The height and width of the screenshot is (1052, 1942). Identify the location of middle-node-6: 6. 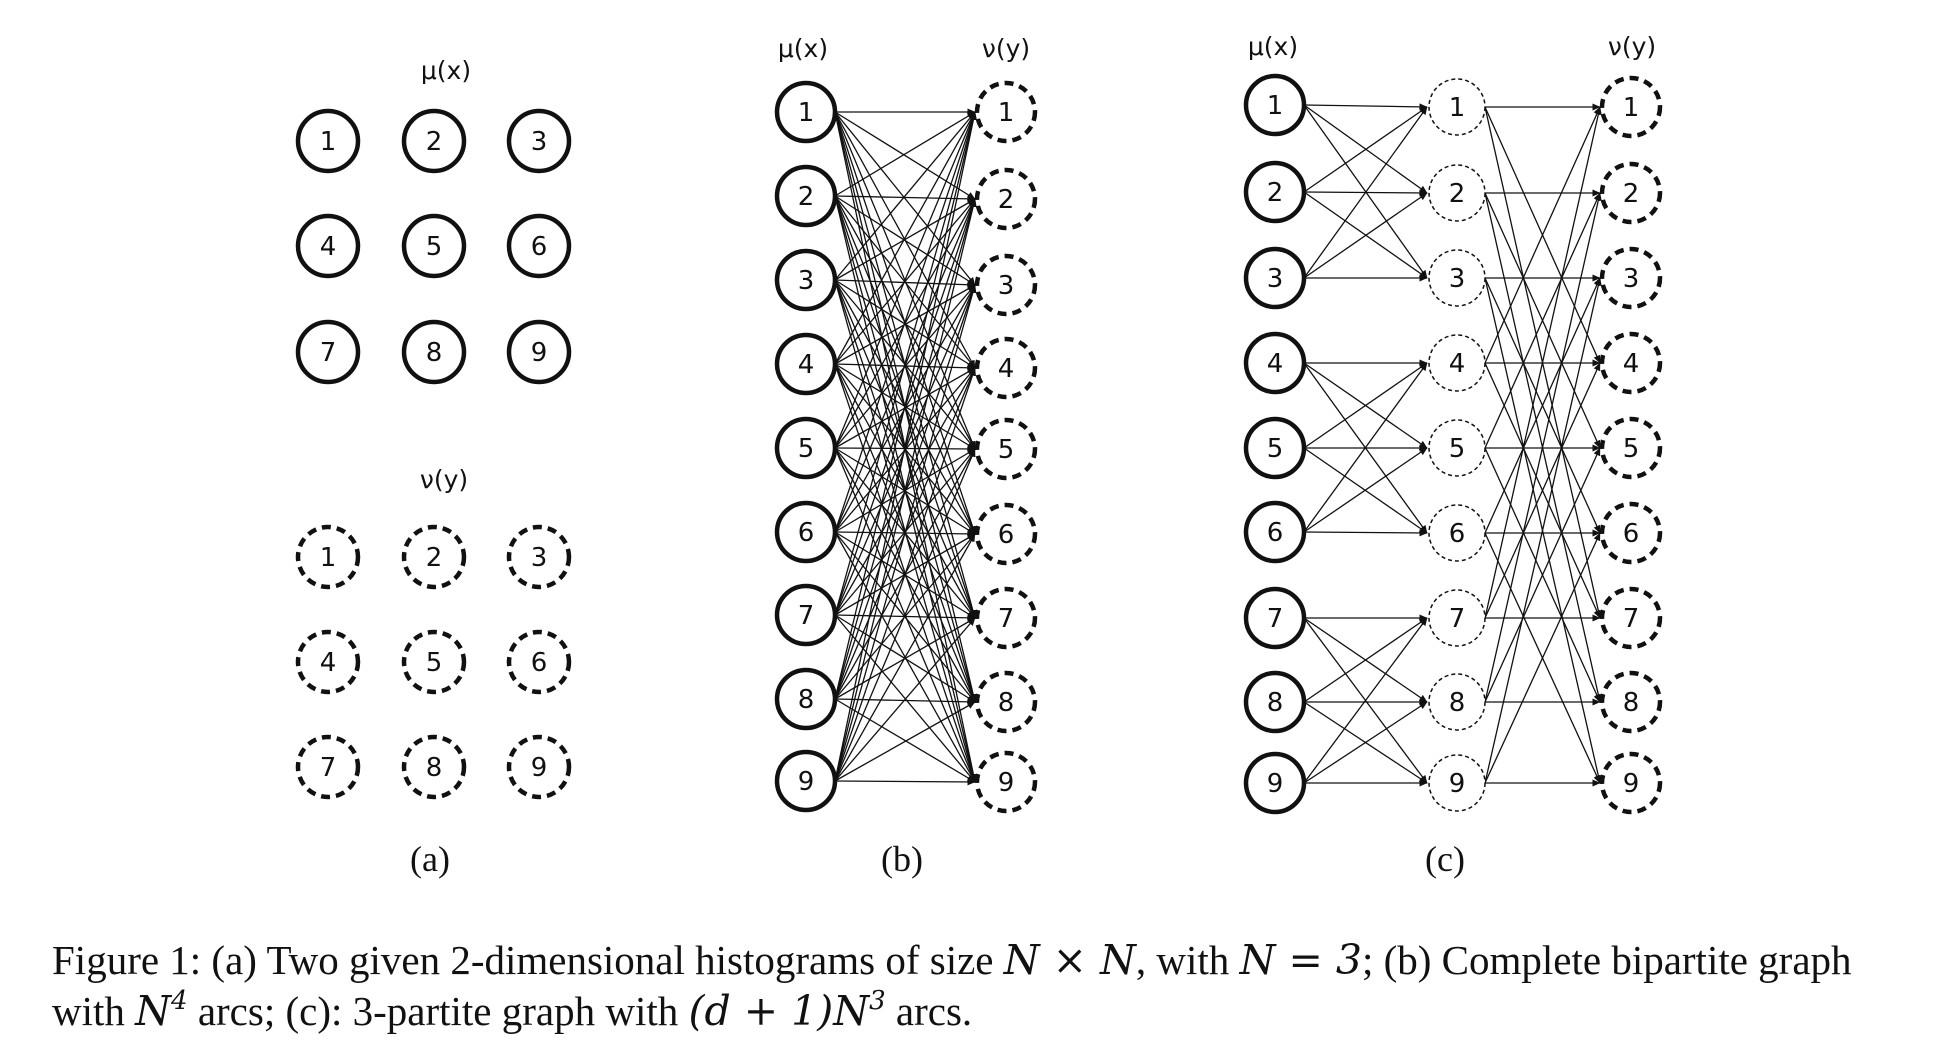
(1457, 533).